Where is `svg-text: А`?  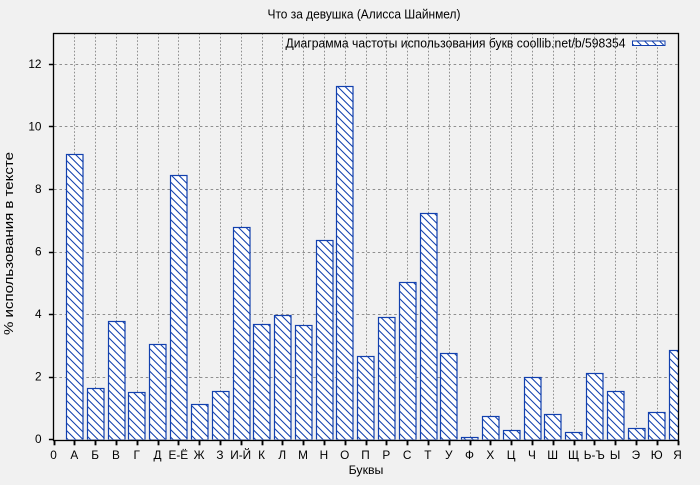 svg-text: А is located at coordinates (74, 455).